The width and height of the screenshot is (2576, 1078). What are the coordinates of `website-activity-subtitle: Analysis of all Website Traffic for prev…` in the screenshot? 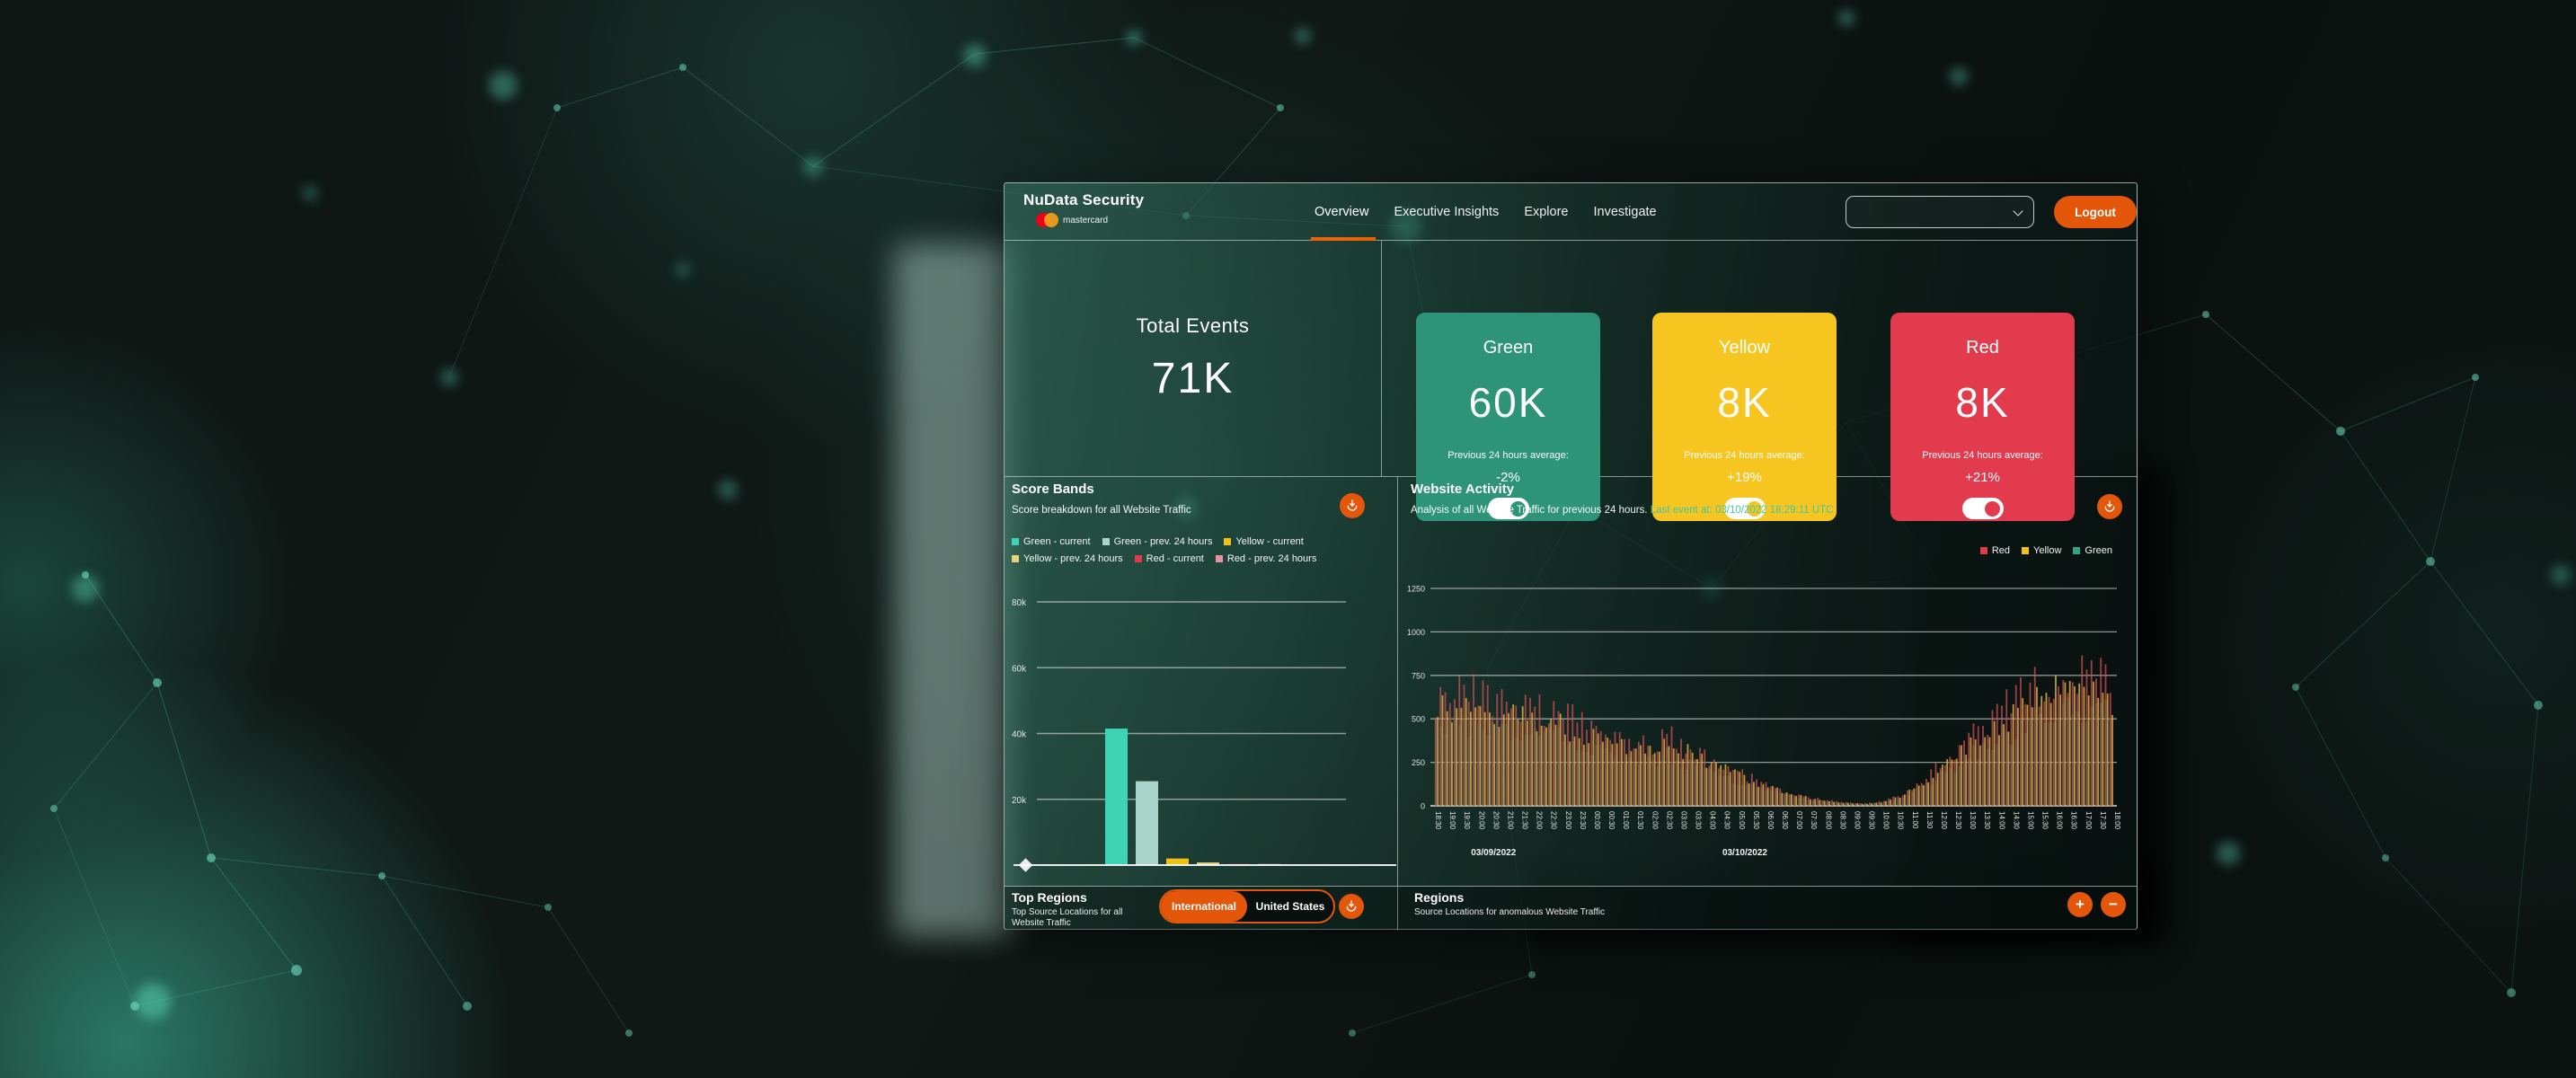 It's located at (1623, 510).